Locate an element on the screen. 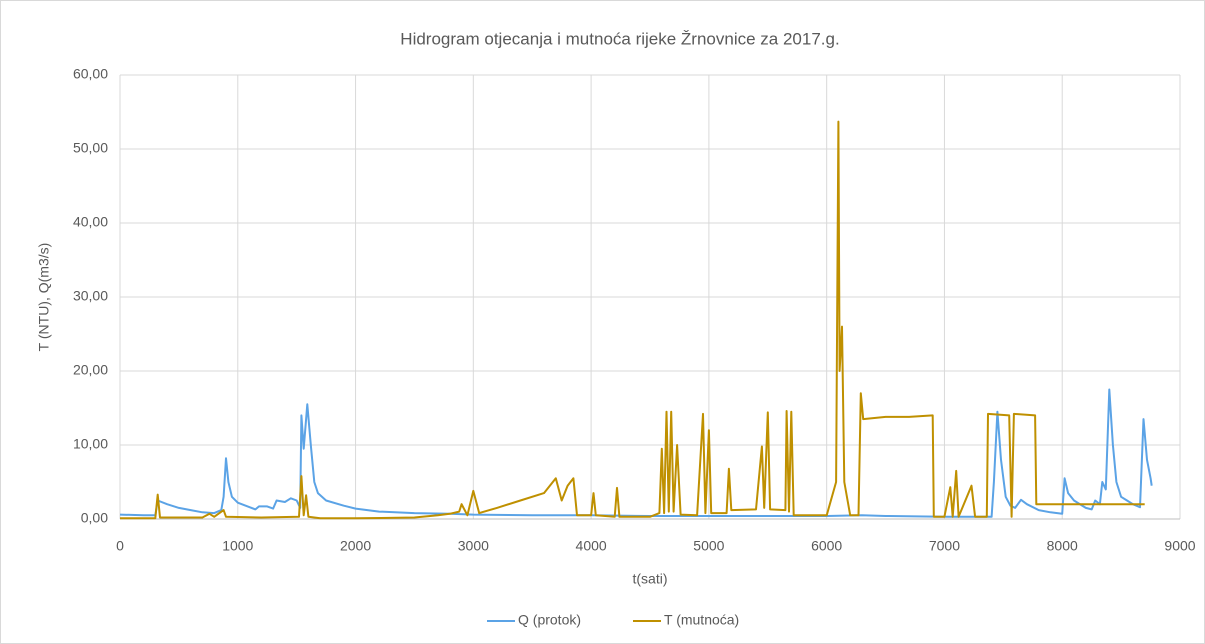  x-tick-label: 0 is located at coordinates (120, 546).